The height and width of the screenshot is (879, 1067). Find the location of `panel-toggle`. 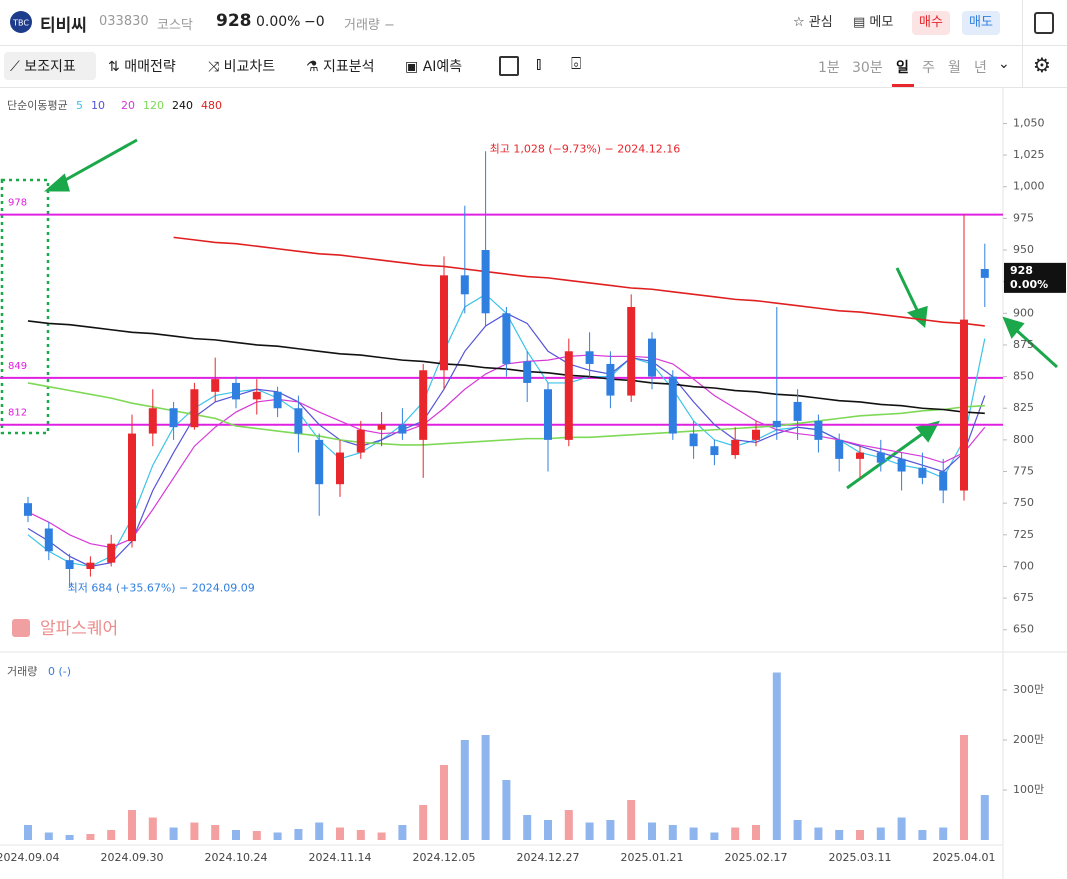

panel-toggle is located at coordinates (1044, 23).